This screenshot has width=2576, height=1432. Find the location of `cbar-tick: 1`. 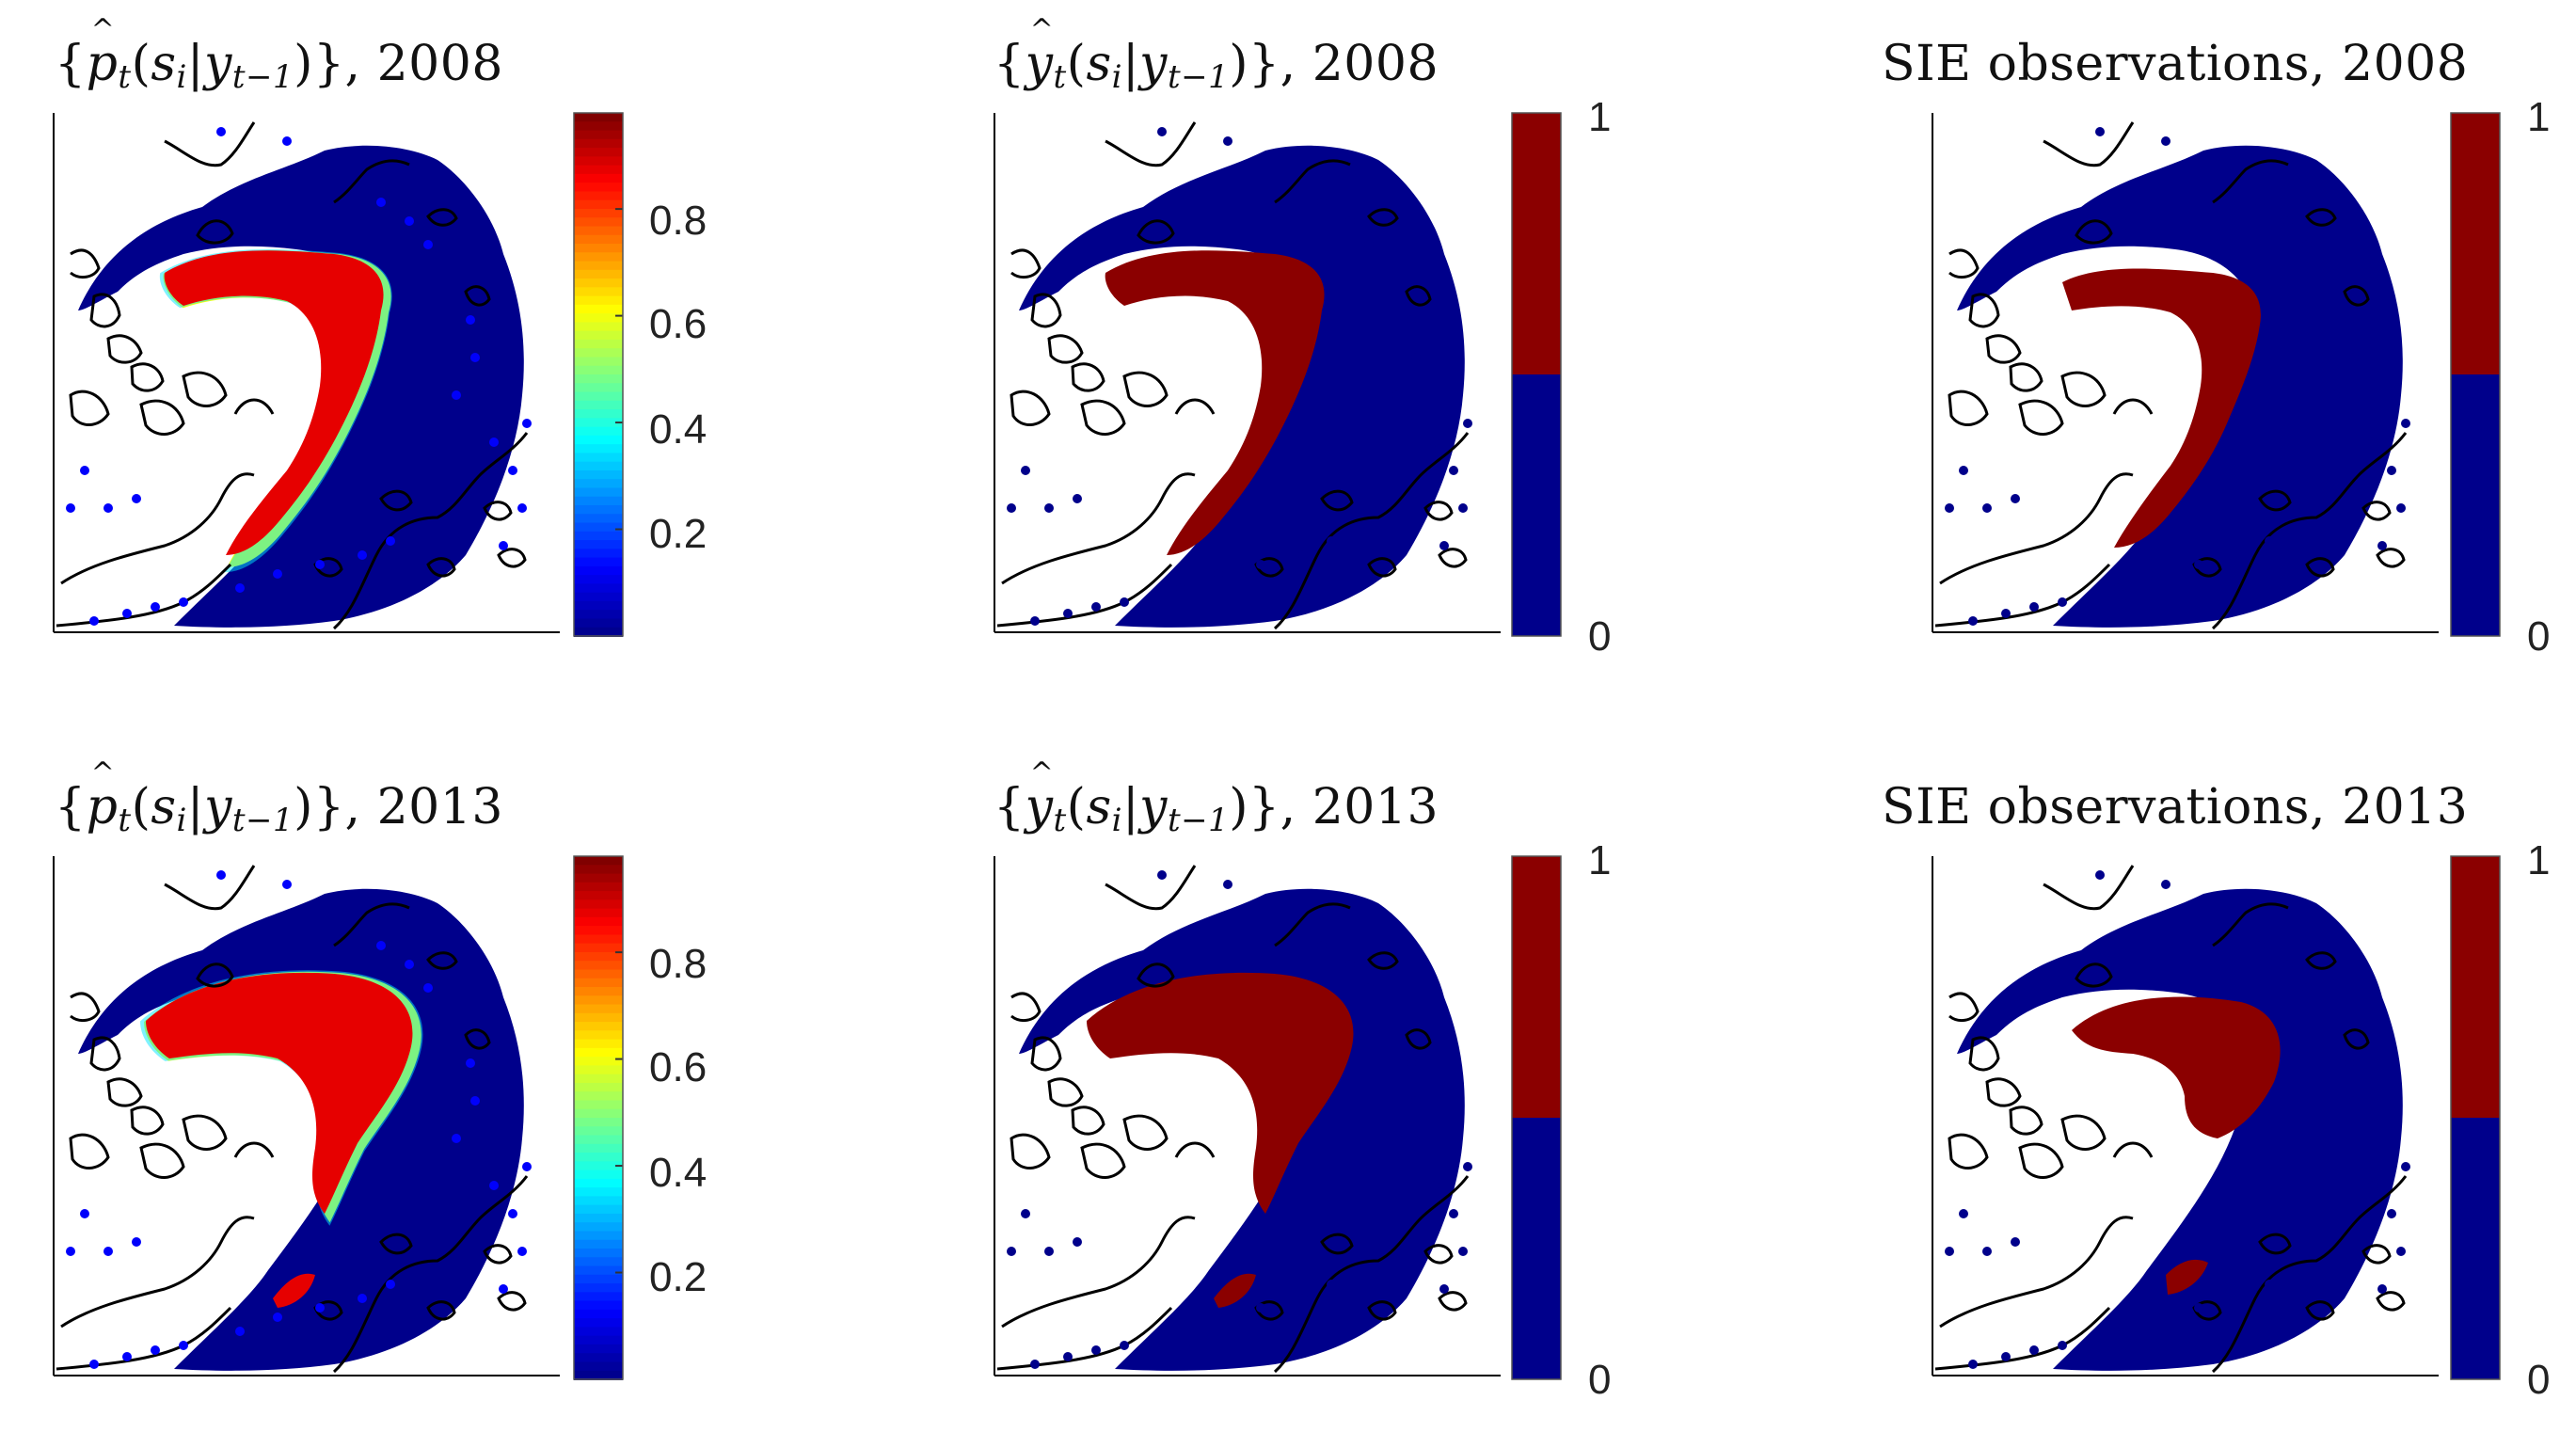

cbar-tick: 1 is located at coordinates (1600, 117).